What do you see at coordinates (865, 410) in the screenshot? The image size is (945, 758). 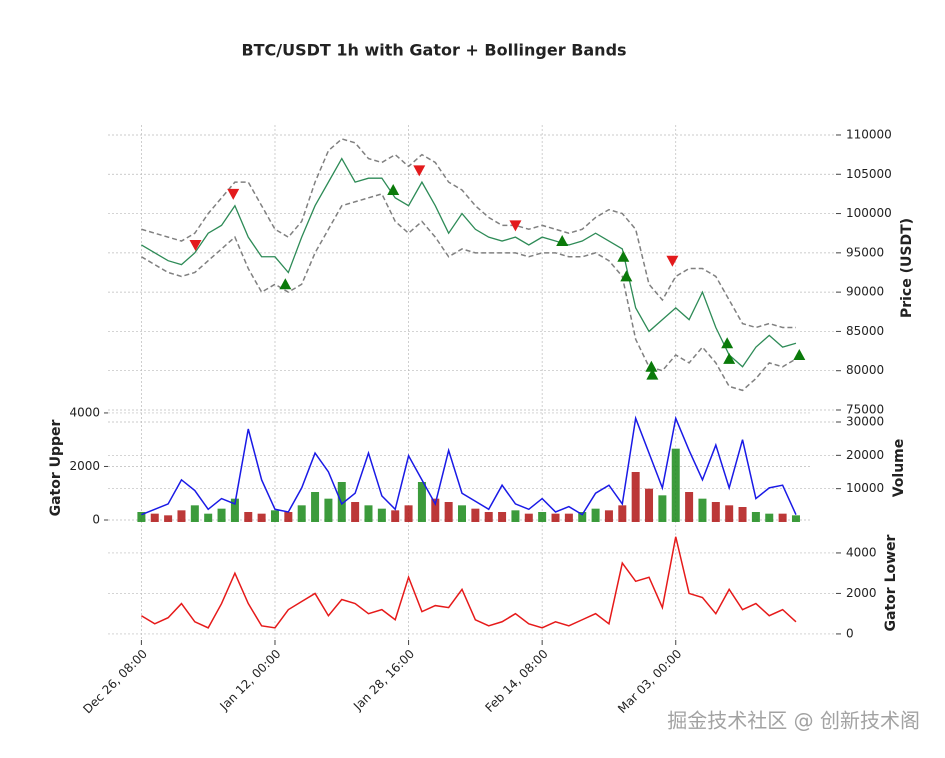 I see `y-tick-label: 75000` at bounding box center [865, 410].